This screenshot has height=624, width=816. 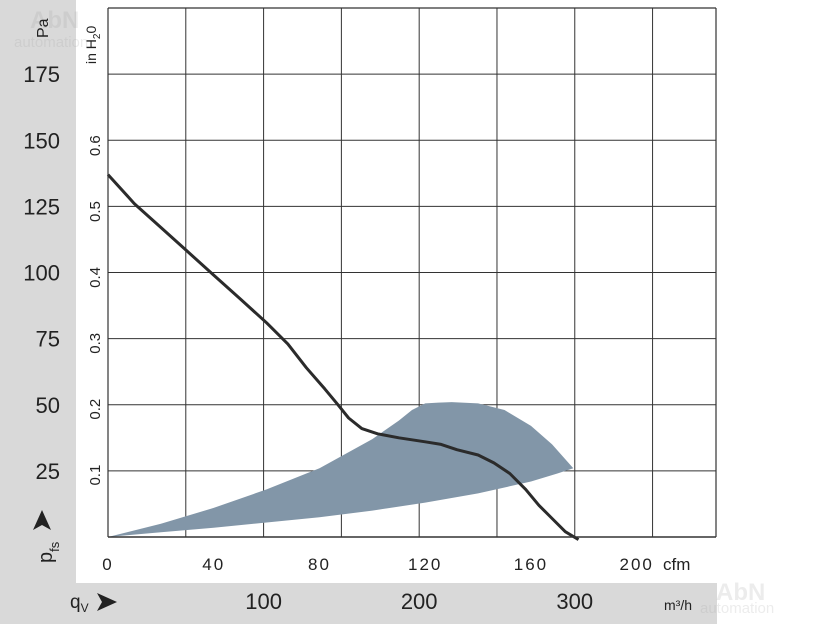 I want to click on x2-axis-symbol: qV, so click(x=79, y=603).